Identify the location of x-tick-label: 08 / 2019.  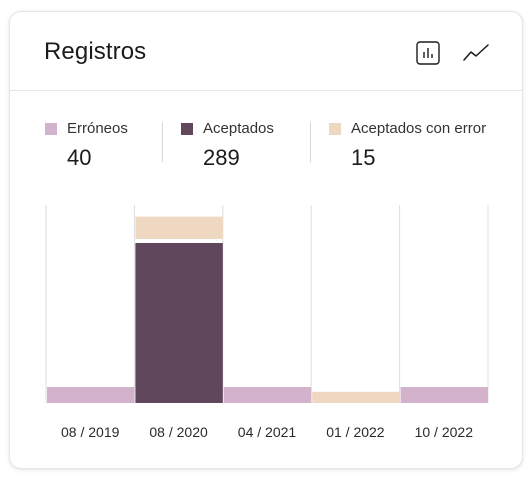
(90, 432).